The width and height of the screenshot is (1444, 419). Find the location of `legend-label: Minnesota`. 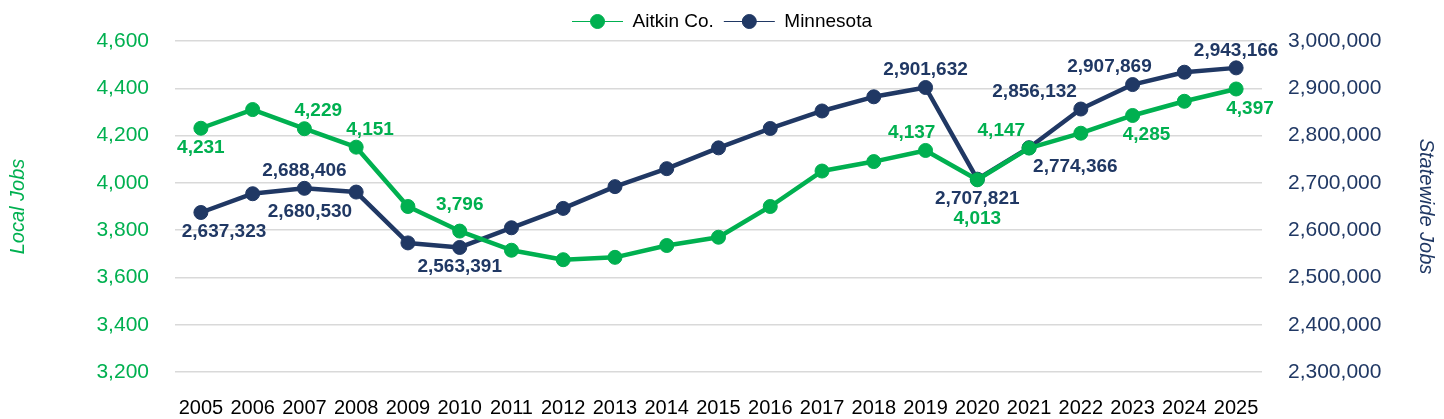

legend-label: Minnesota is located at coordinates (828, 20).